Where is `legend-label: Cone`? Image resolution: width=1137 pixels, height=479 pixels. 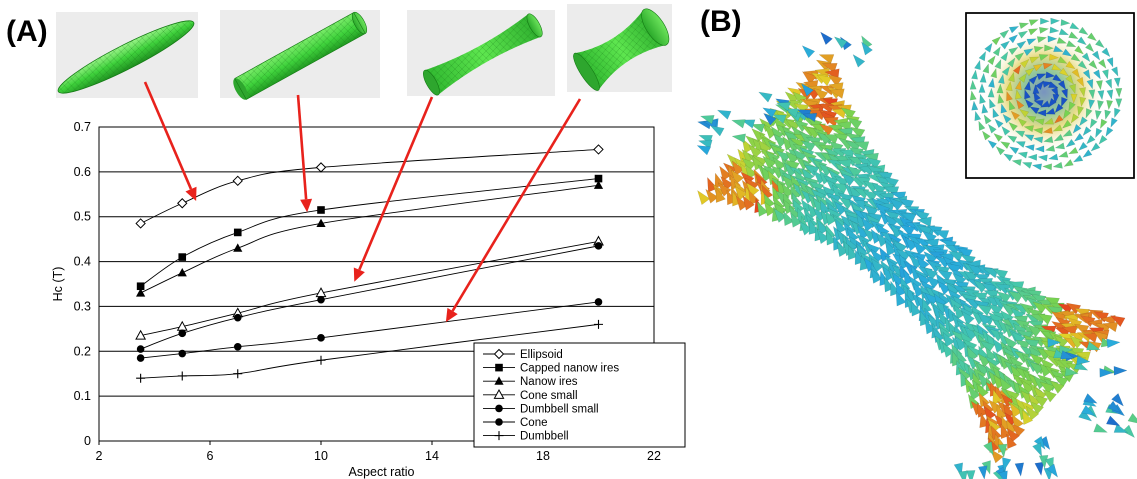 legend-label: Cone is located at coordinates (534, 423).